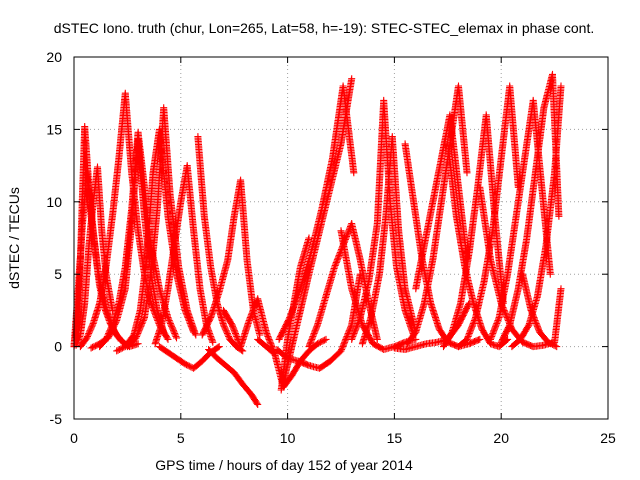 The image size is (640, 480). Describe the element at coordinates (74, 438) in the screenshot. I see `x-tick-label: 0` at that location.